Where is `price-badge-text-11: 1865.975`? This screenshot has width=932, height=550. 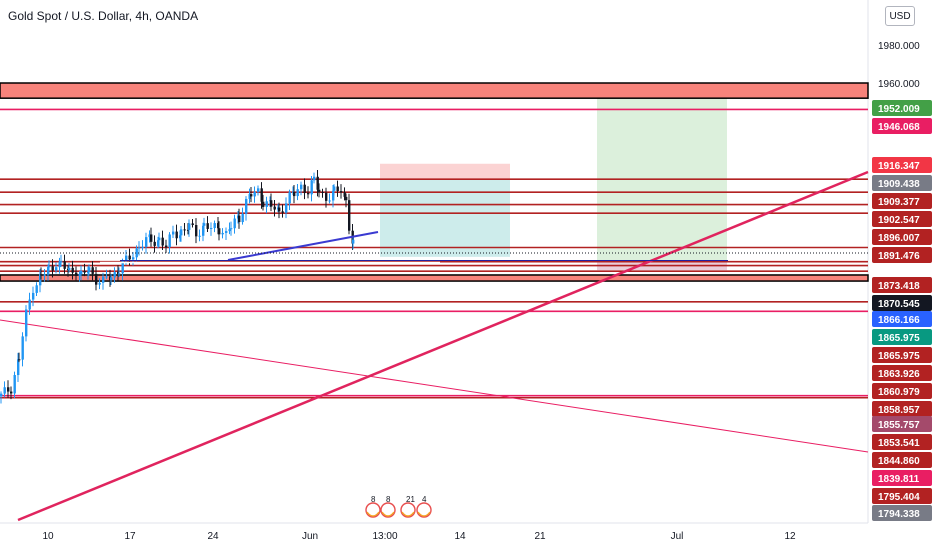
price-badge-text-11: 1865.975 is located at coordinates (899, 338).